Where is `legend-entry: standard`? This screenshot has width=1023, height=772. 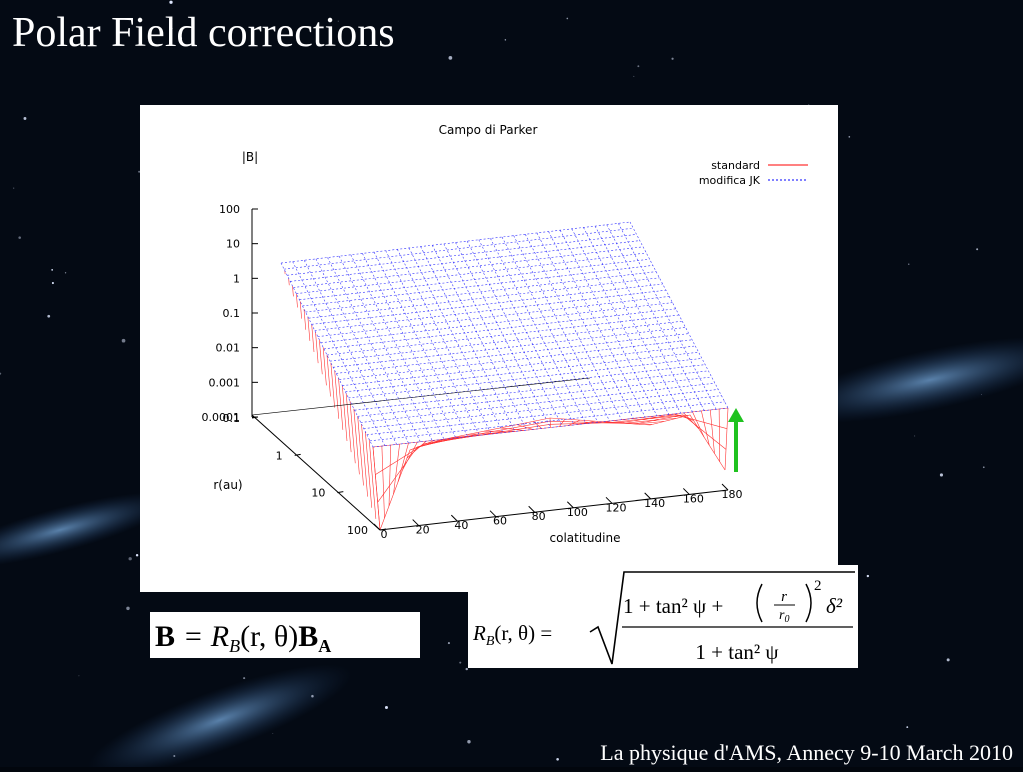
legend-entry: standard is located at coordinates (735, 165).